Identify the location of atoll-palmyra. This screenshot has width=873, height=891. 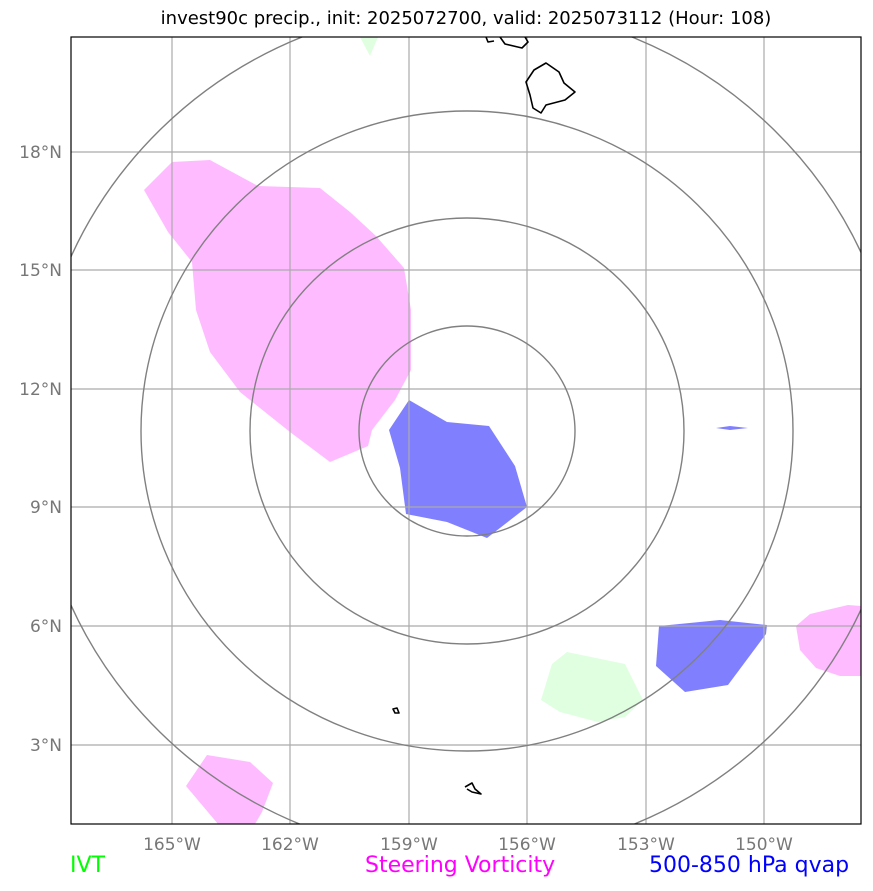
(473, 788).